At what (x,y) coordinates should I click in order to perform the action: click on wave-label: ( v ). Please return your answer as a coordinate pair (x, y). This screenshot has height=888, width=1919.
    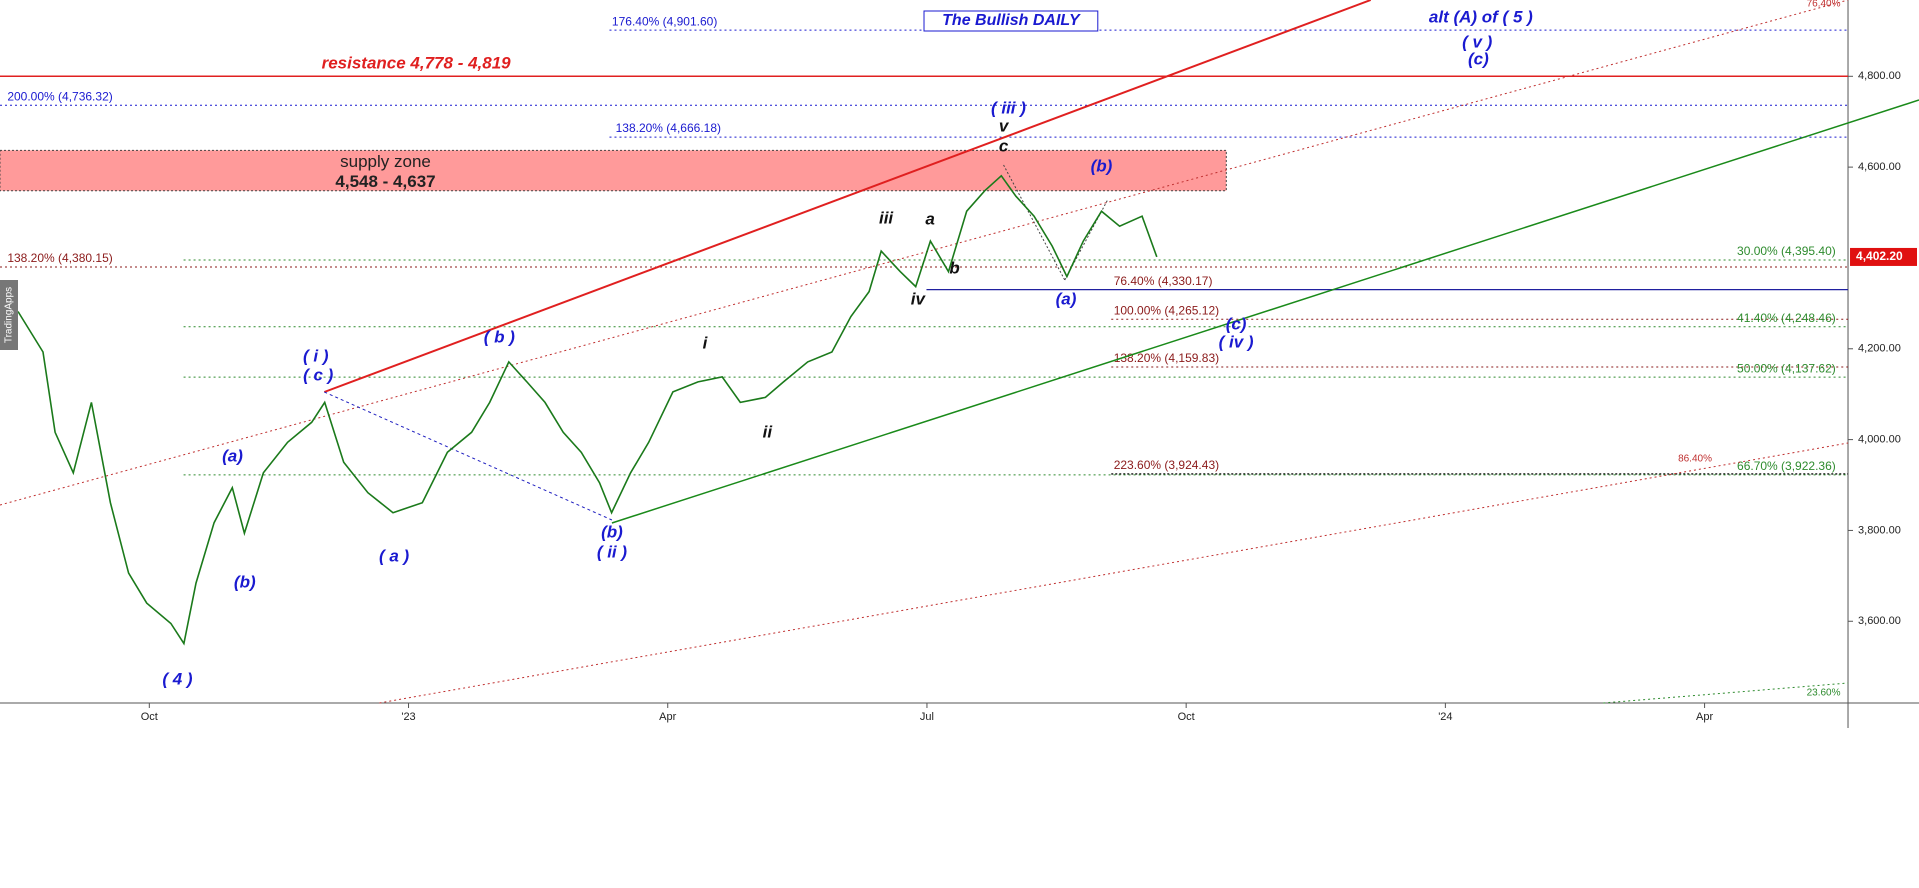
    Looking at the image, I should click on (1477, 41).